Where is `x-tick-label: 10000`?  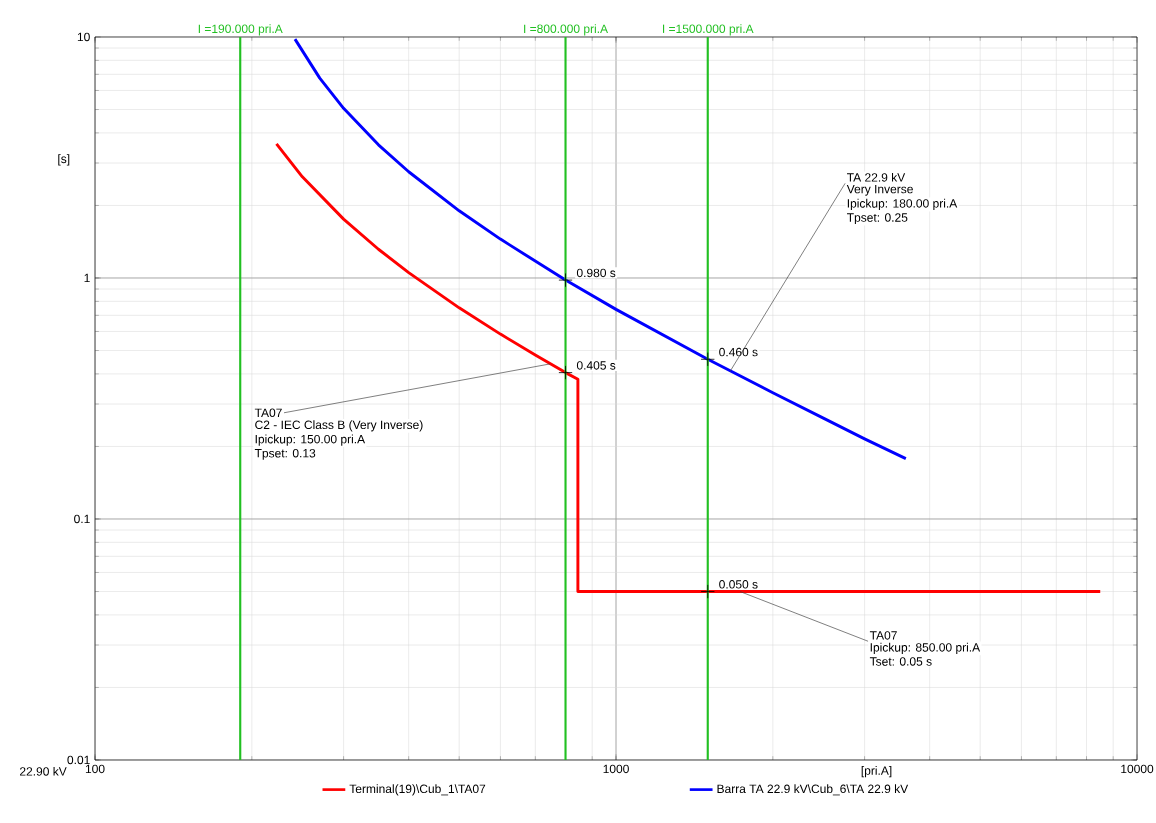
x-tick-label: 10000 is located at coordinates (1137, 769).